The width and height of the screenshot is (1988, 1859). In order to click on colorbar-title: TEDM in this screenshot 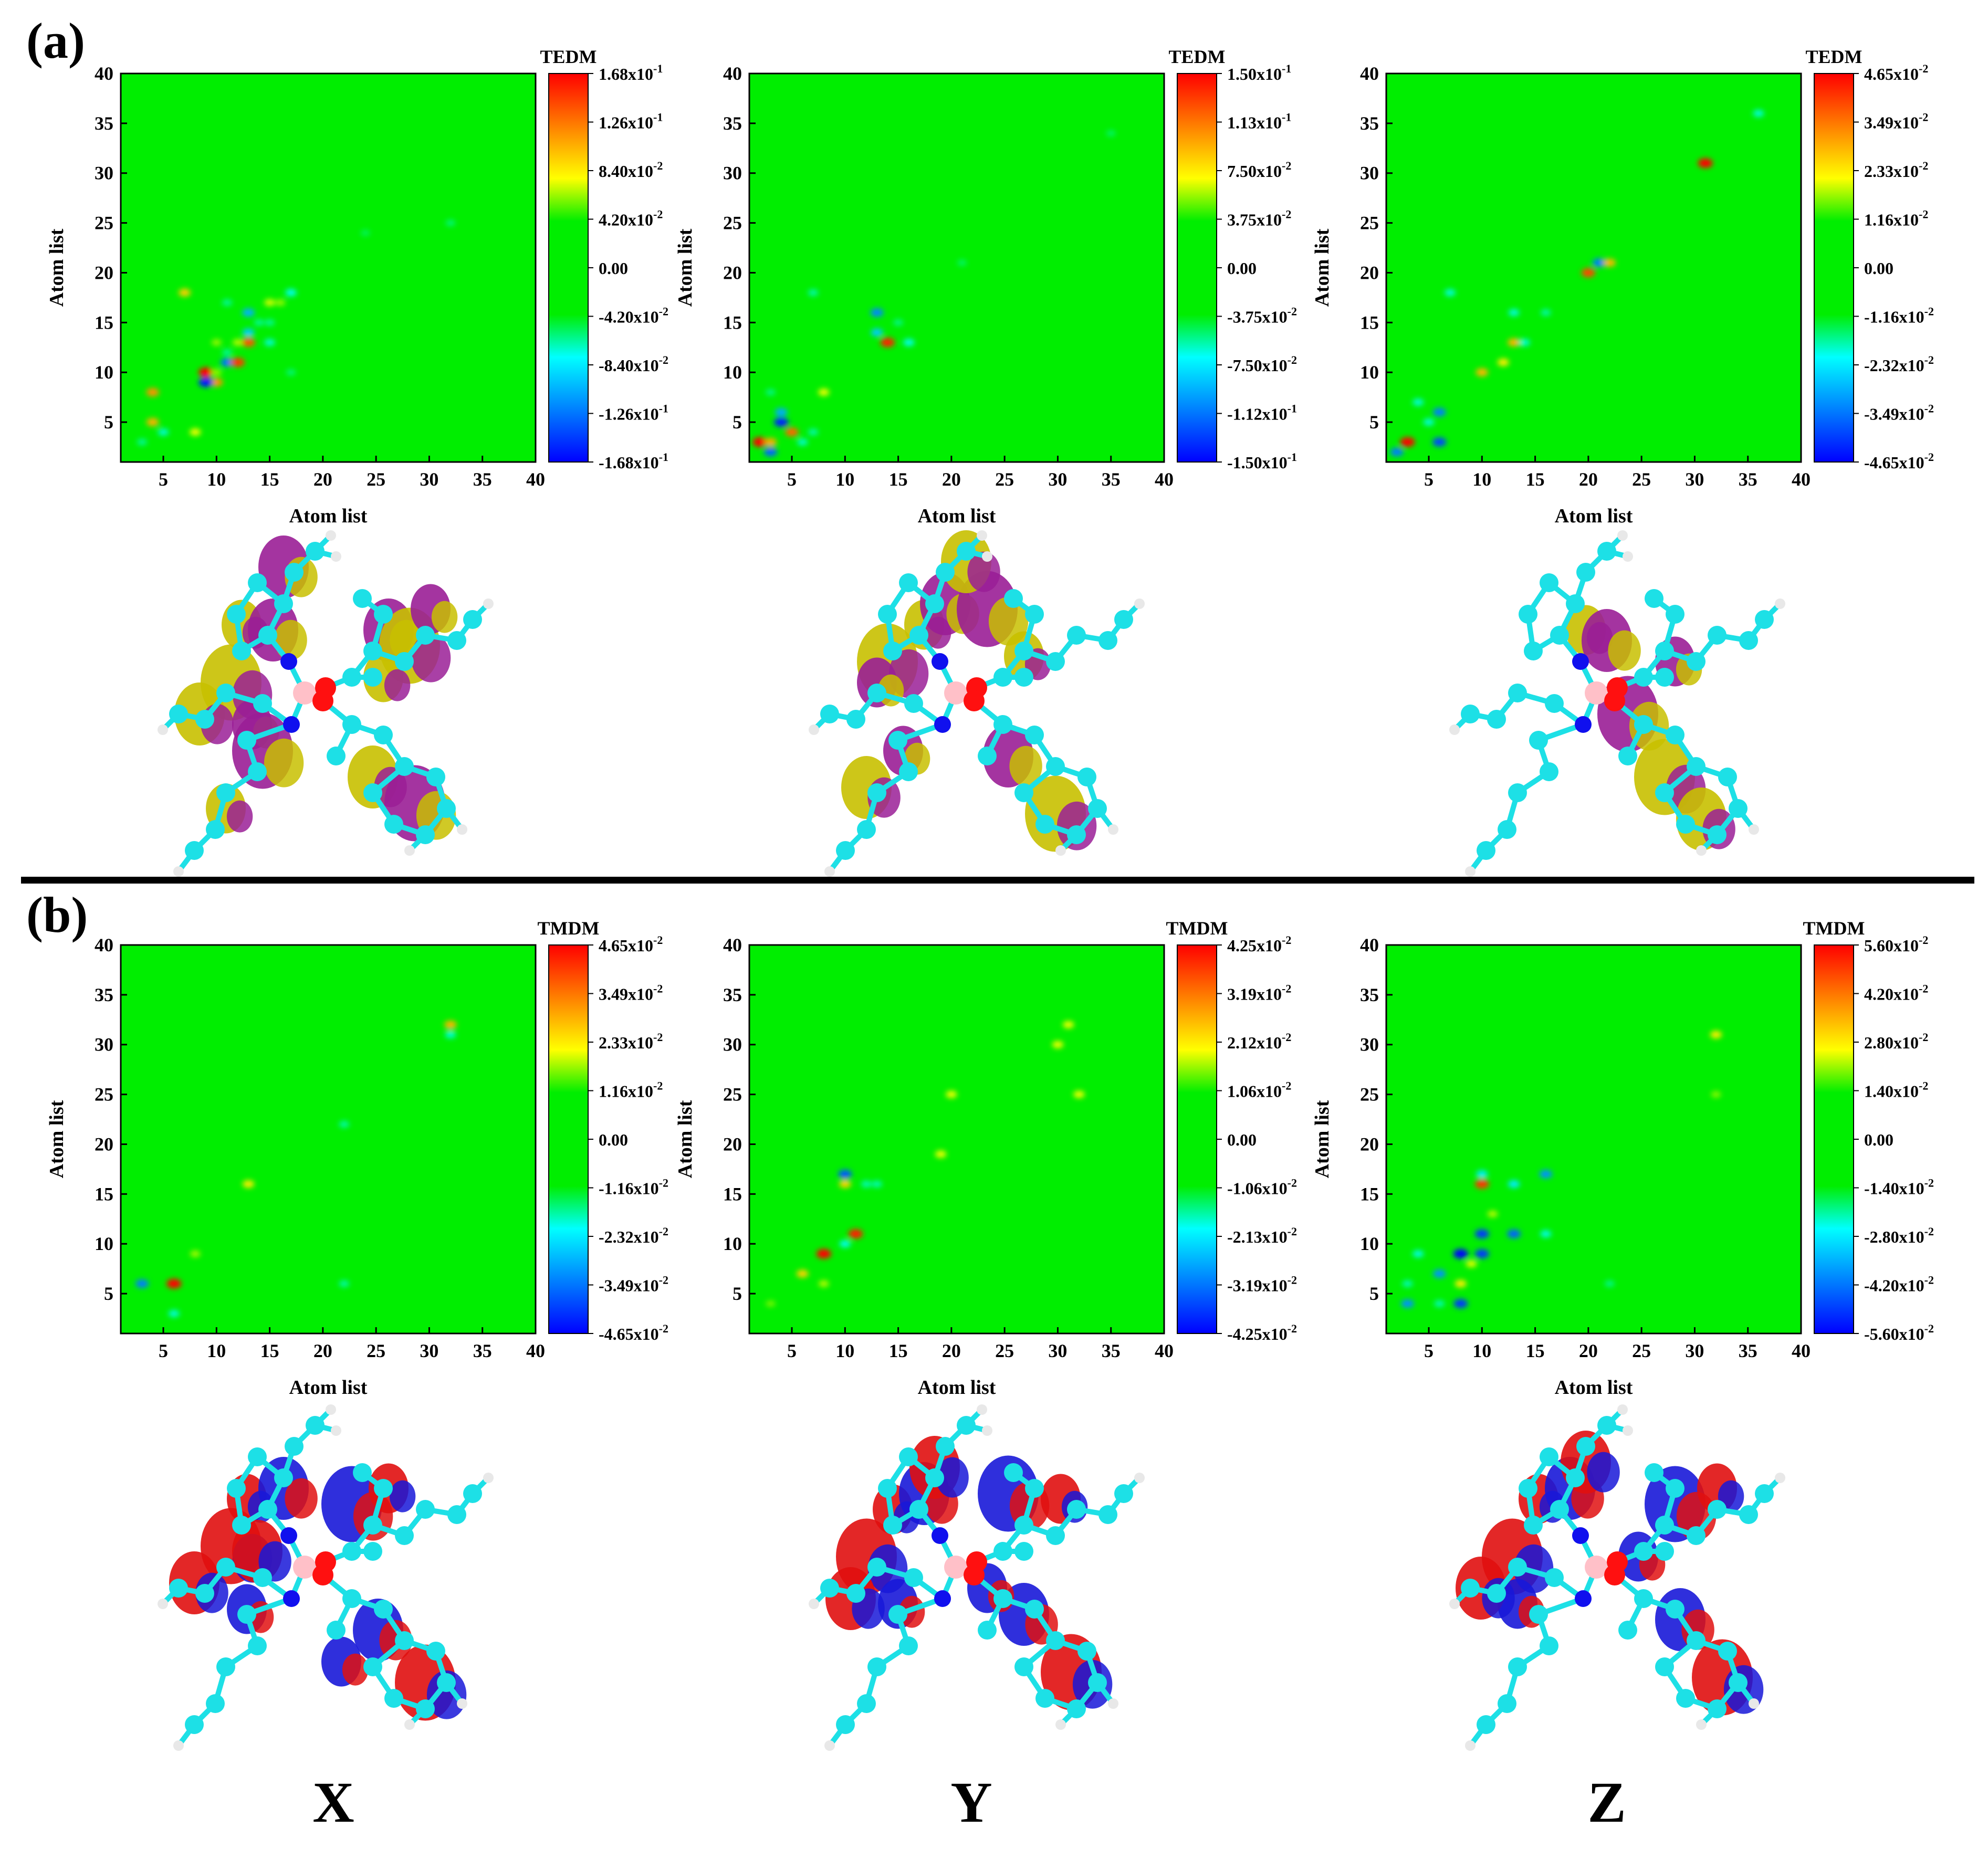, I will do `click(1835, 57)`.